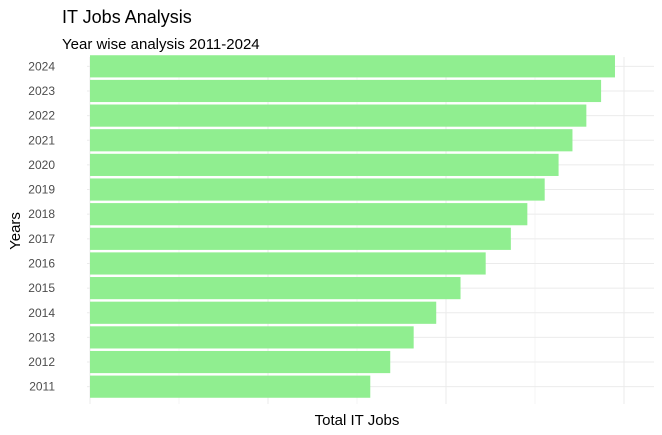 This screenshot has width=662, height=435. Describe the element at coordinates (41, 288) in the screenshot. I see `y-tick-label: 2015` at that location.